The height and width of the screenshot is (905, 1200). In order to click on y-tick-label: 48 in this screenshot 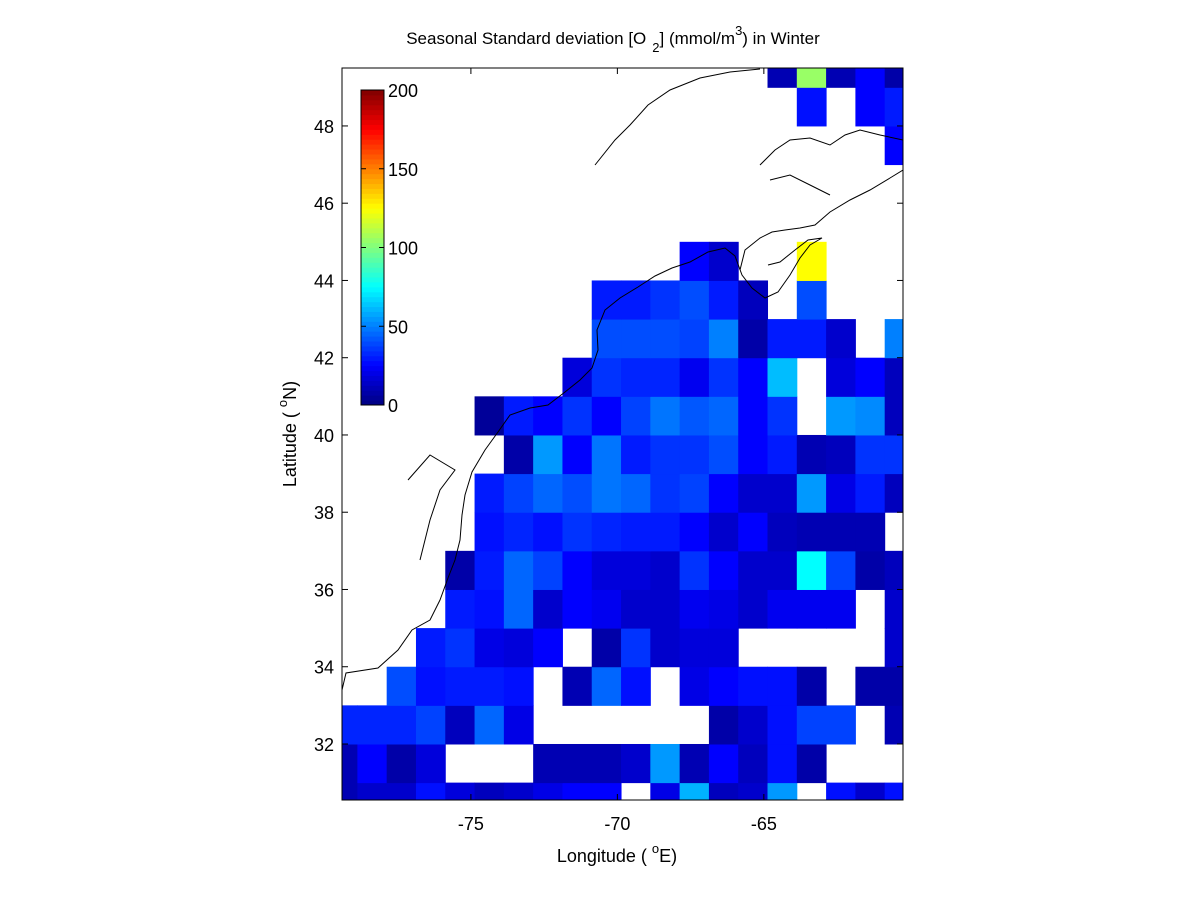, I will do `click(324, 127)`.